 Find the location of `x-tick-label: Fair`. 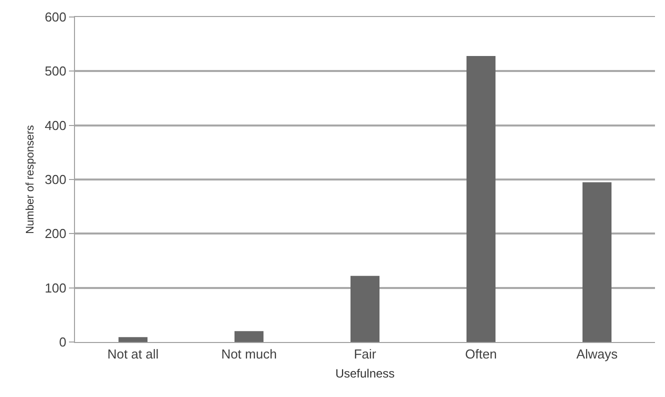

x-tick-label: Fair is located at coordinates (365, 354).